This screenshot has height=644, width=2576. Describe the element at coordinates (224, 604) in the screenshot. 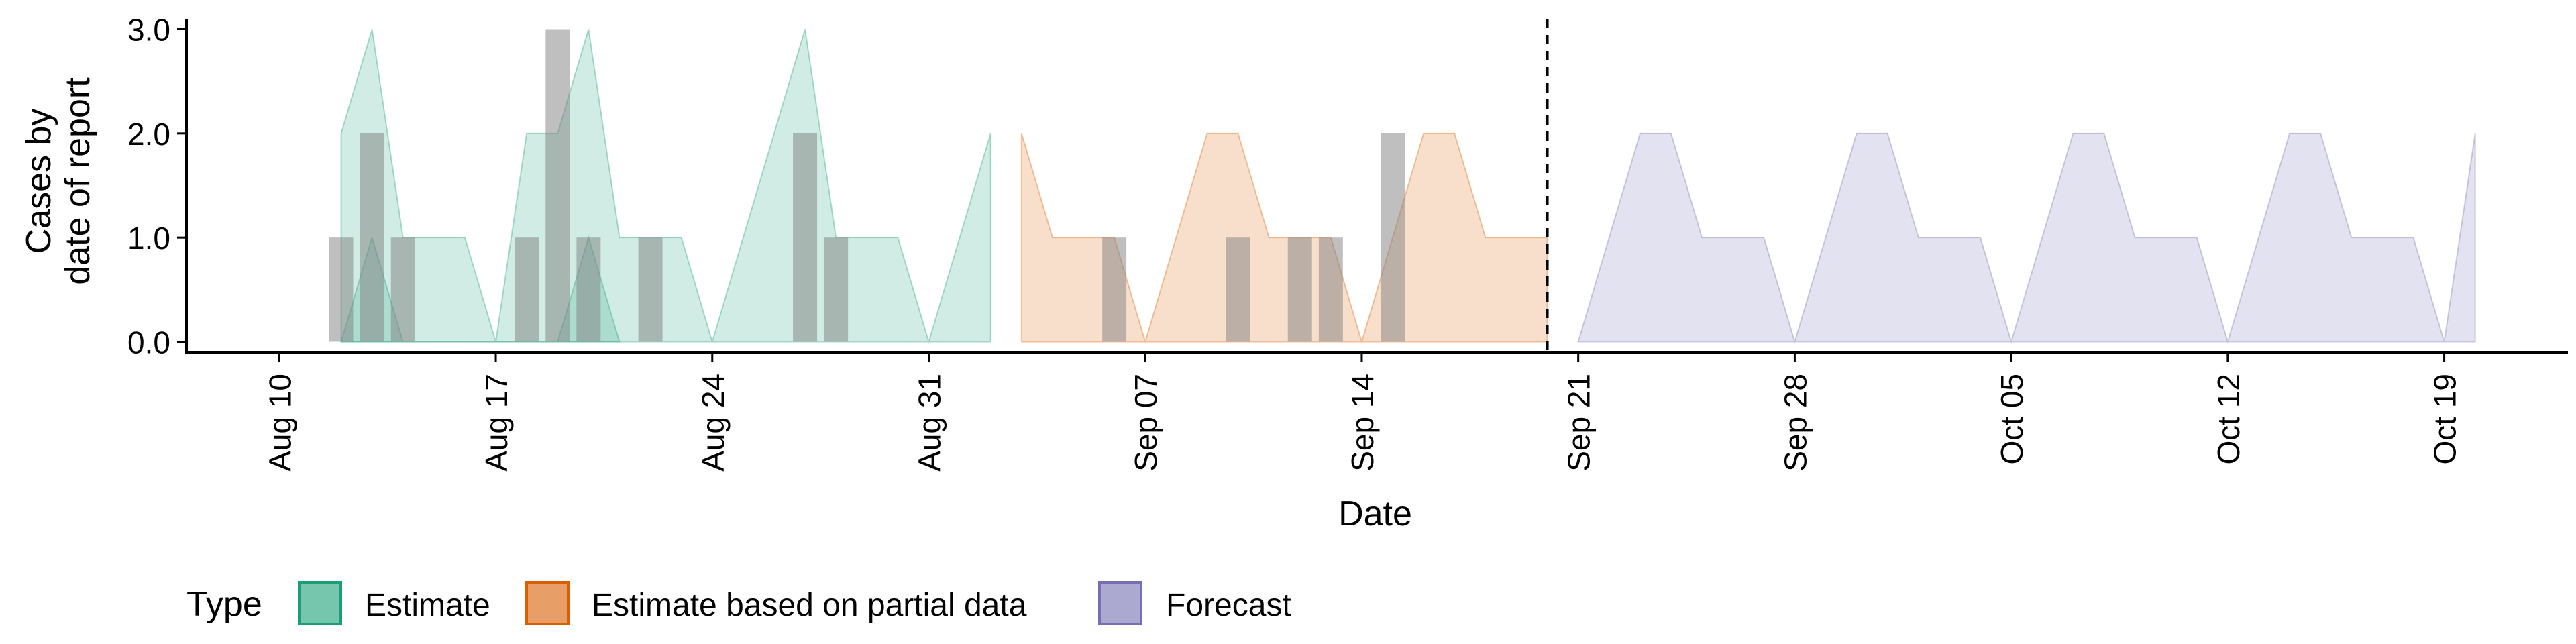

I see `legend-title: Type` at that location.